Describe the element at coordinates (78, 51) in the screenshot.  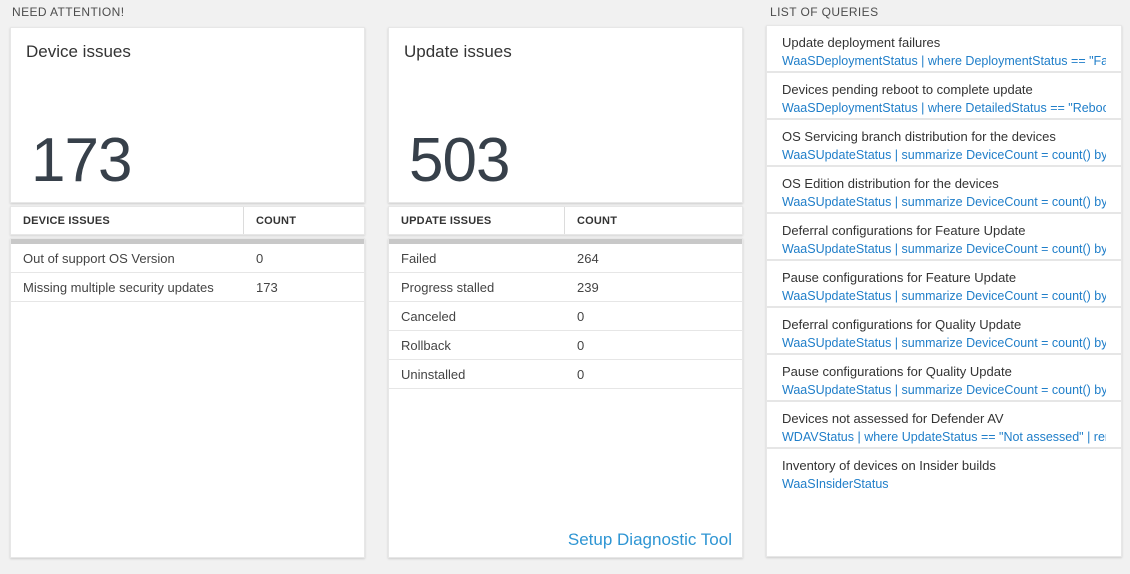
I see `device-issues-tile-title: Device issues` at that location.